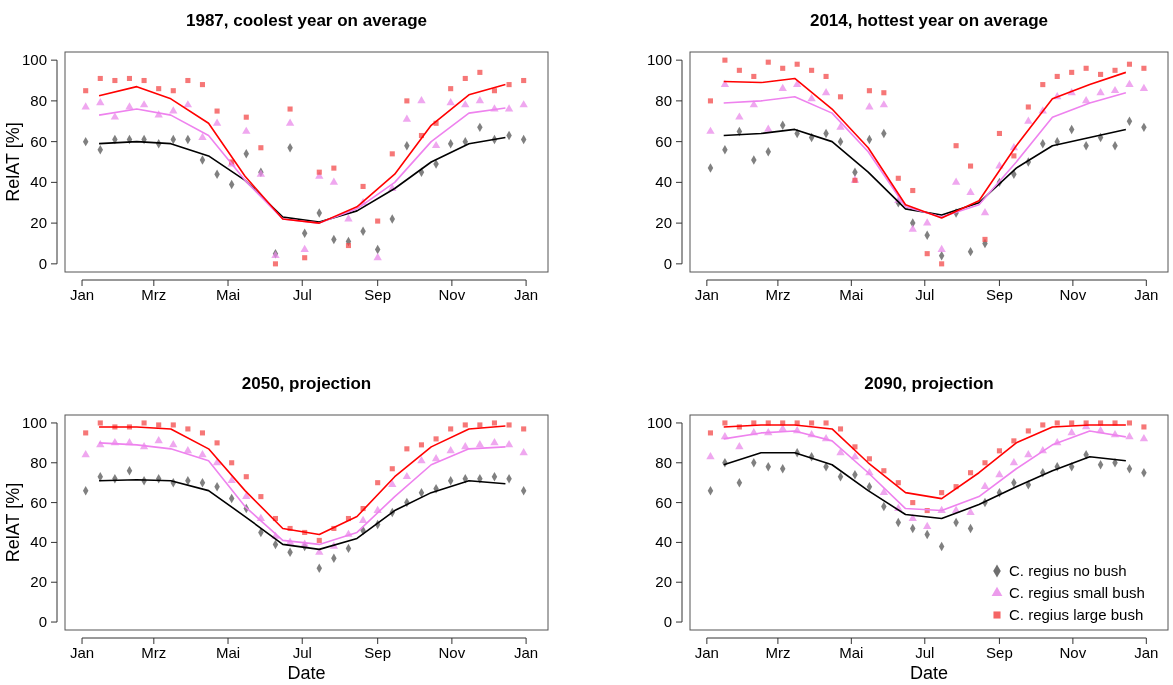 The height and width of the screenshot is (685, 1173). Describe the element at coordinates (1077, 592) in the screenshot. I see `legend-label: C. regius small bush` at that location.